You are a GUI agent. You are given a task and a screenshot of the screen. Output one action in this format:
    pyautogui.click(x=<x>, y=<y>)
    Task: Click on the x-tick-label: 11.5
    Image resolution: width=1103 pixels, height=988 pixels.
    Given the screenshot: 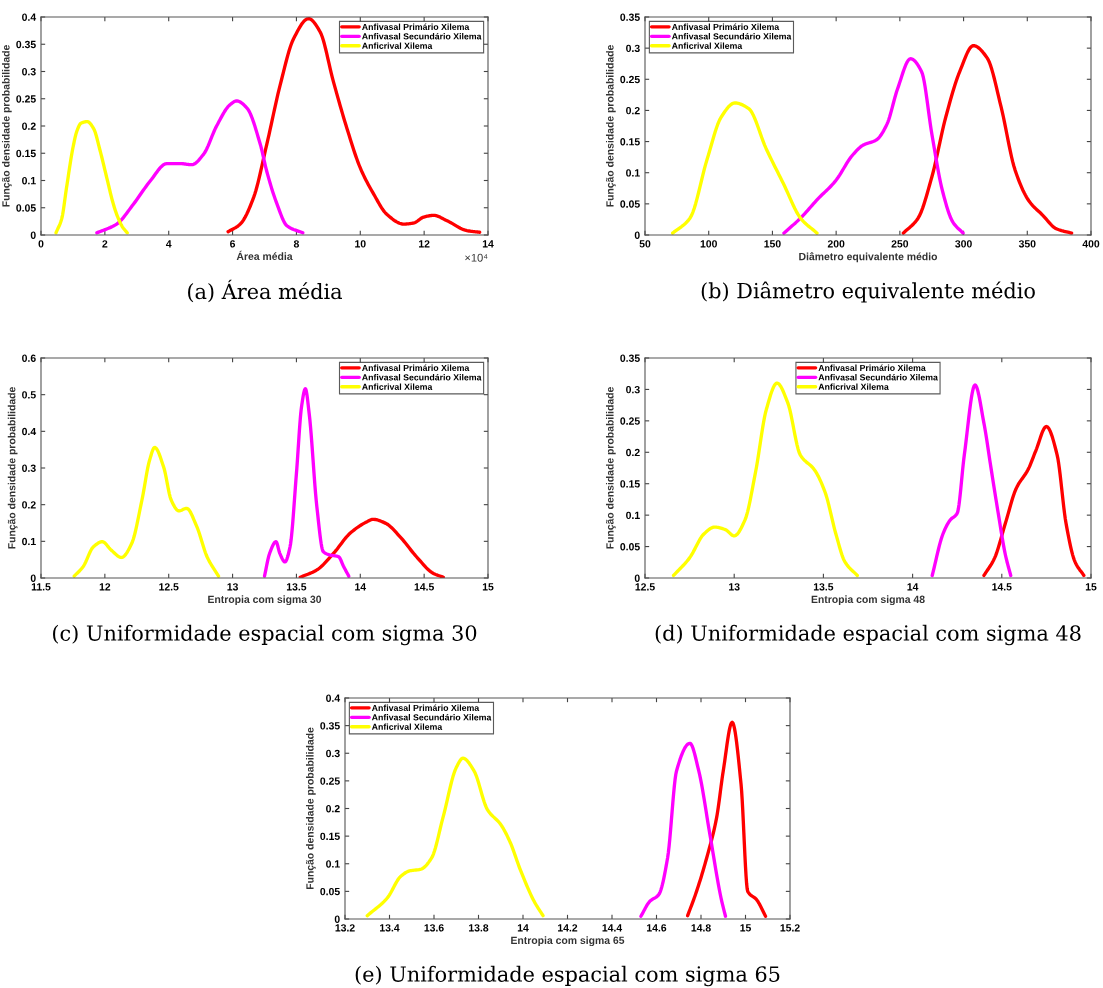 What is the action you would take?
    pyautogui.click(x=41, y=587)
    